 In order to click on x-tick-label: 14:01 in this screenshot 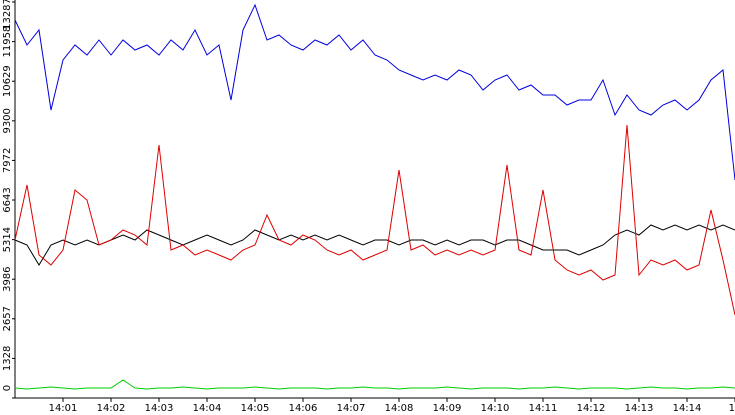, I will do `click(63, 408)`.